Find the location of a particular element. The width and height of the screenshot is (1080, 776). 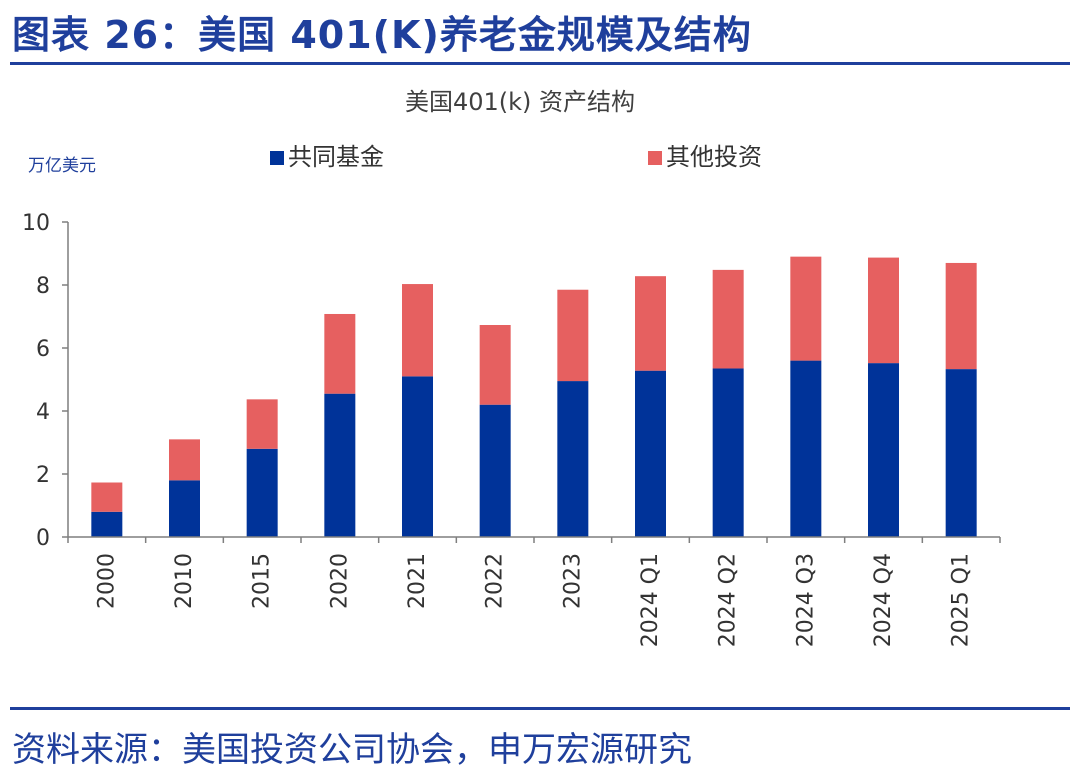

x-tick-label: 2024 Q2 is located at coordinates (728, 600).